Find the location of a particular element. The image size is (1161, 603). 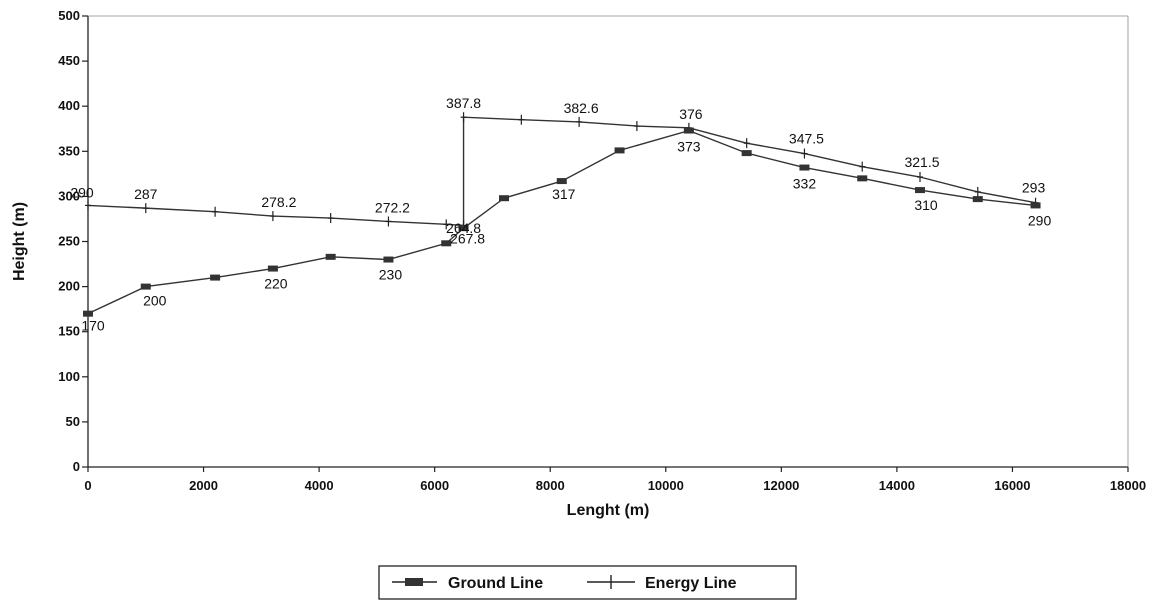

ground-data-label: 200 is located at coordinates (155, 301).